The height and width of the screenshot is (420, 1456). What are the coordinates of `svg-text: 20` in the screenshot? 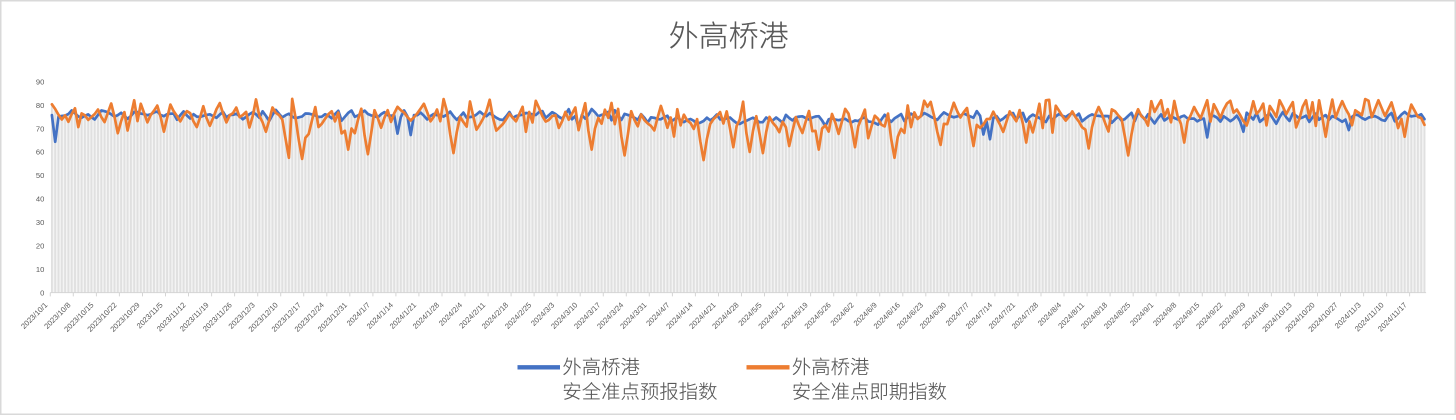 It's located at (40, 246).